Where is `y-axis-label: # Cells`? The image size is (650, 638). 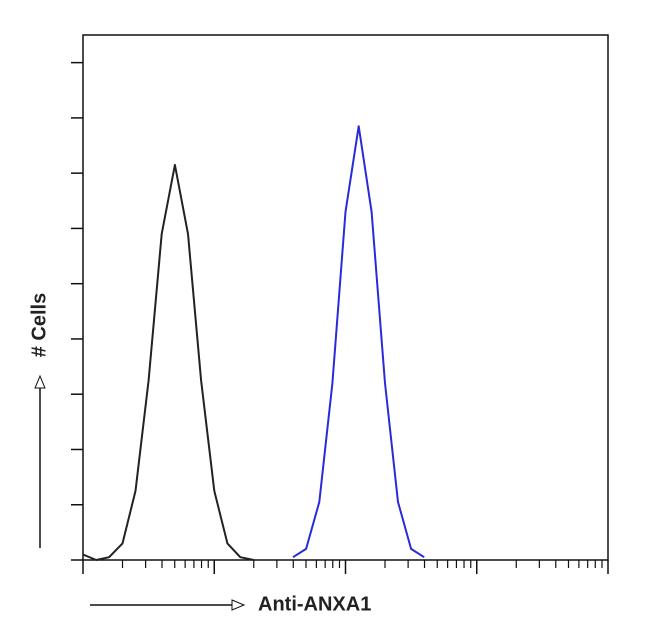
y-axis-label: # Cells is located at coordinates (39, 325).